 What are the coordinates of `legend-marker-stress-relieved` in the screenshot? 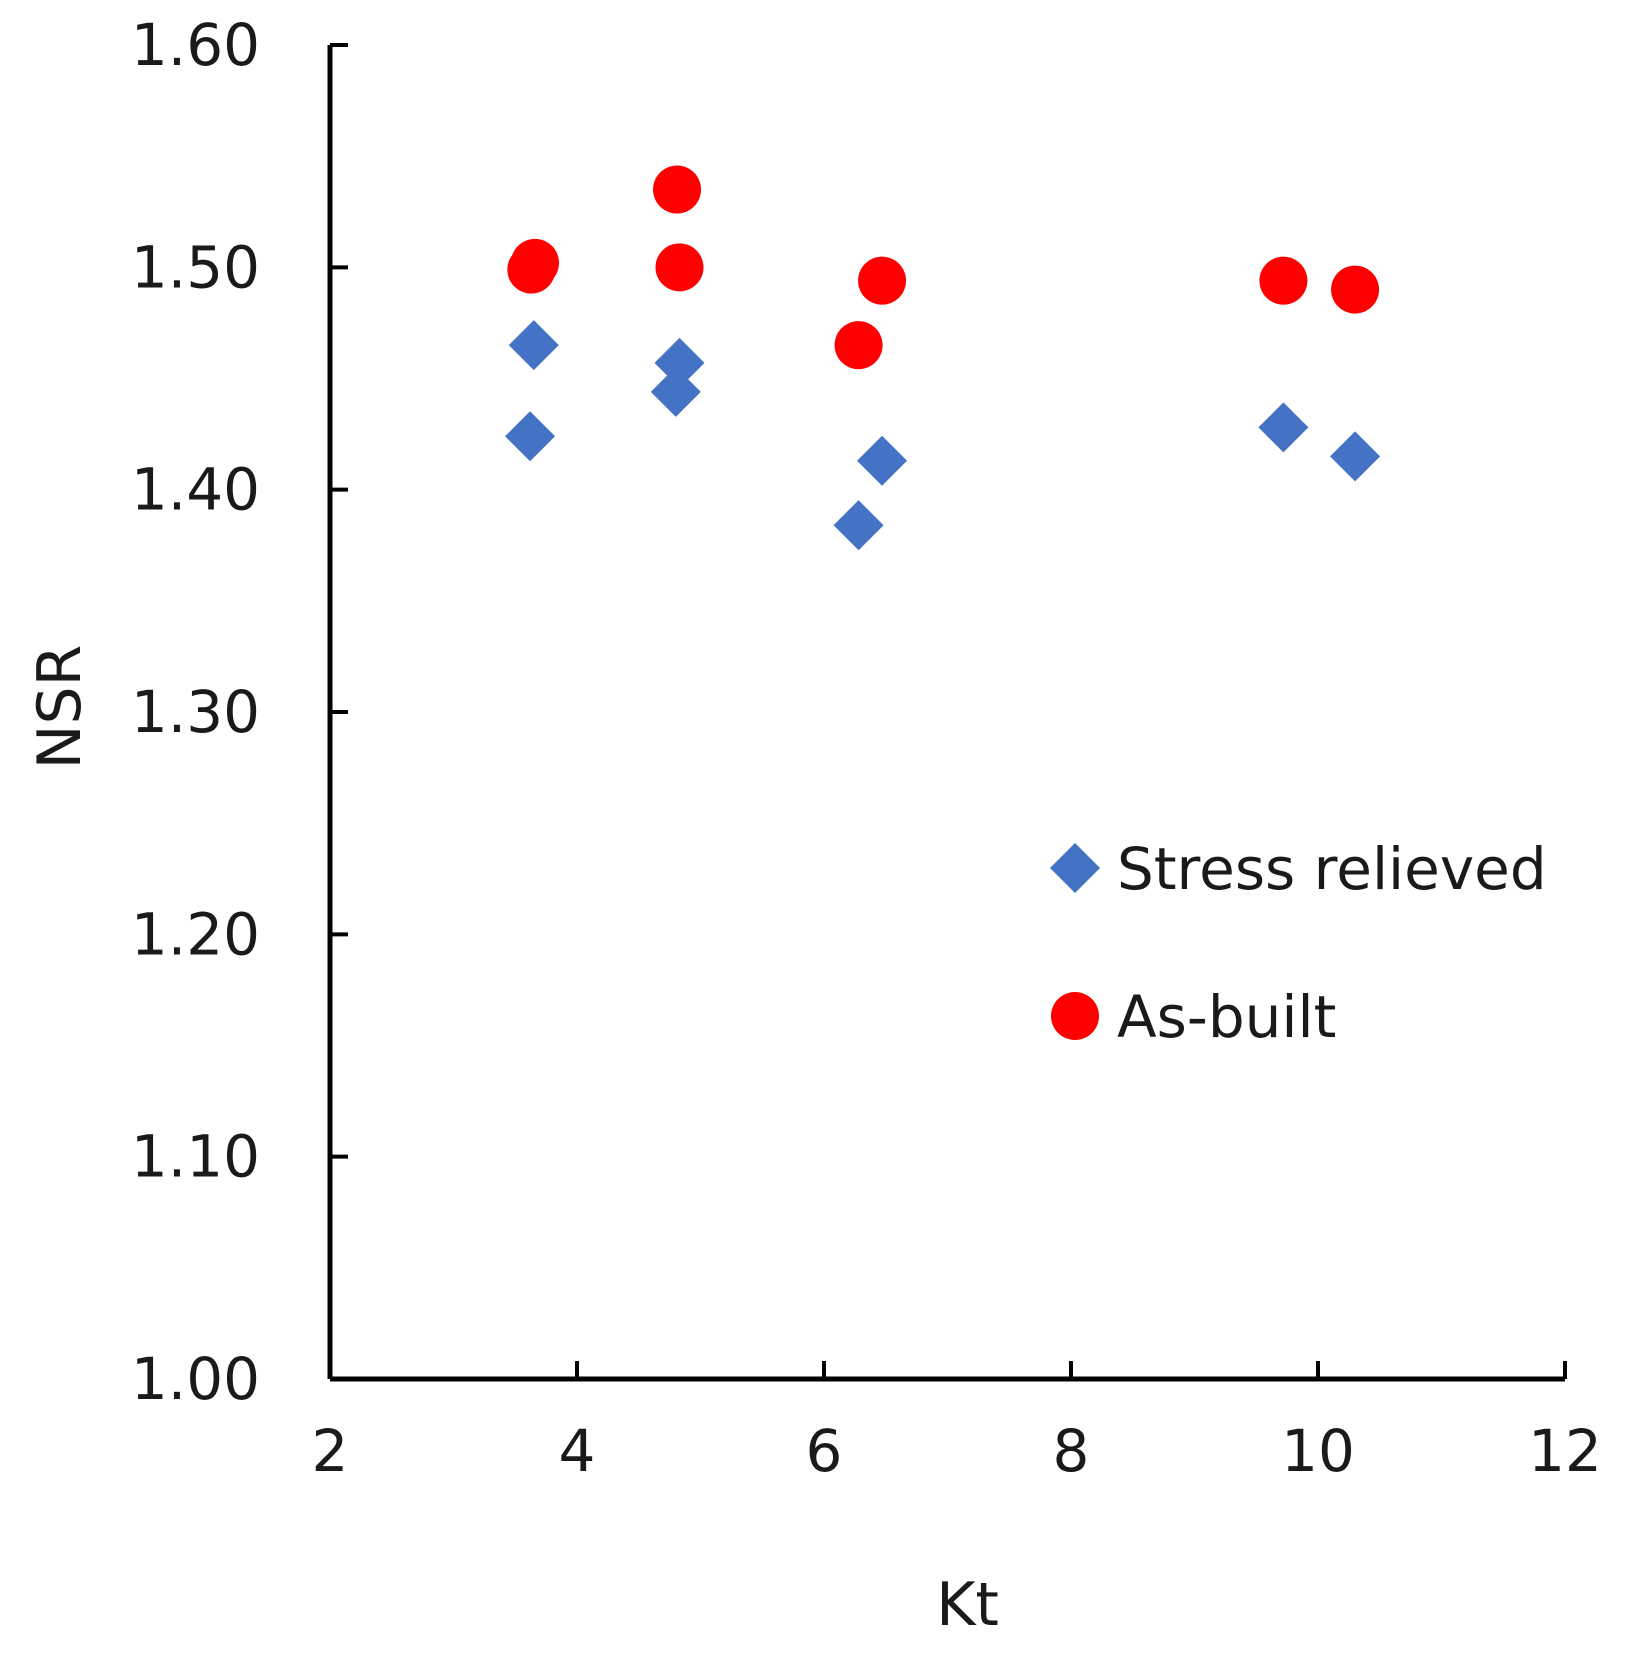 It's located at (1075, 868).